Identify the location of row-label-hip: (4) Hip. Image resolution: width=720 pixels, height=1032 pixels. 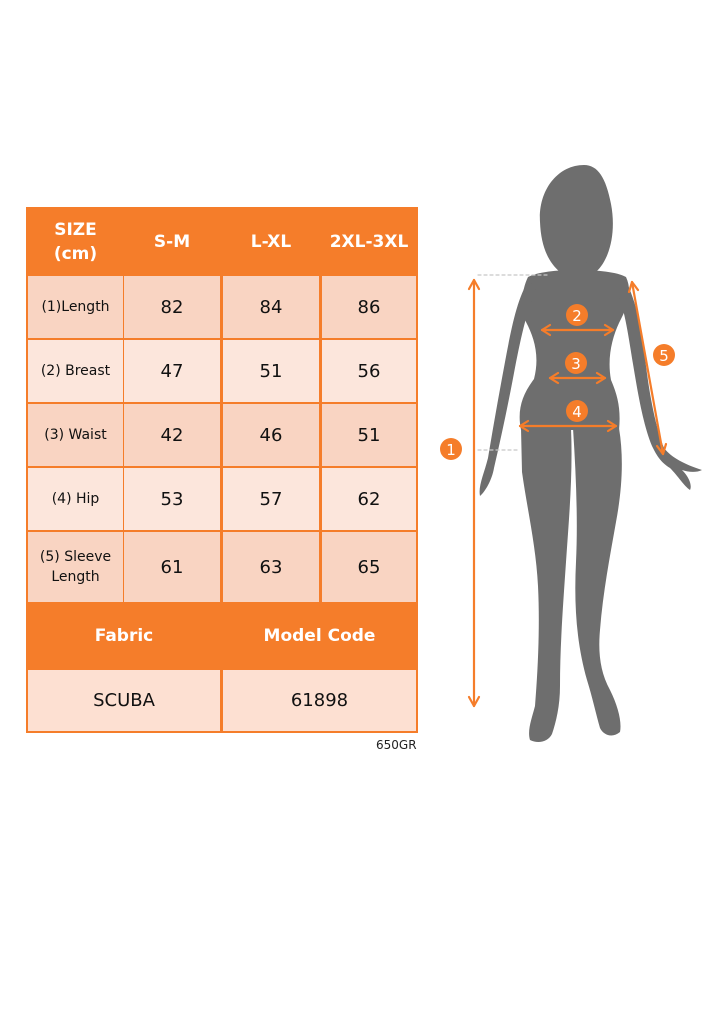
(75, 499).